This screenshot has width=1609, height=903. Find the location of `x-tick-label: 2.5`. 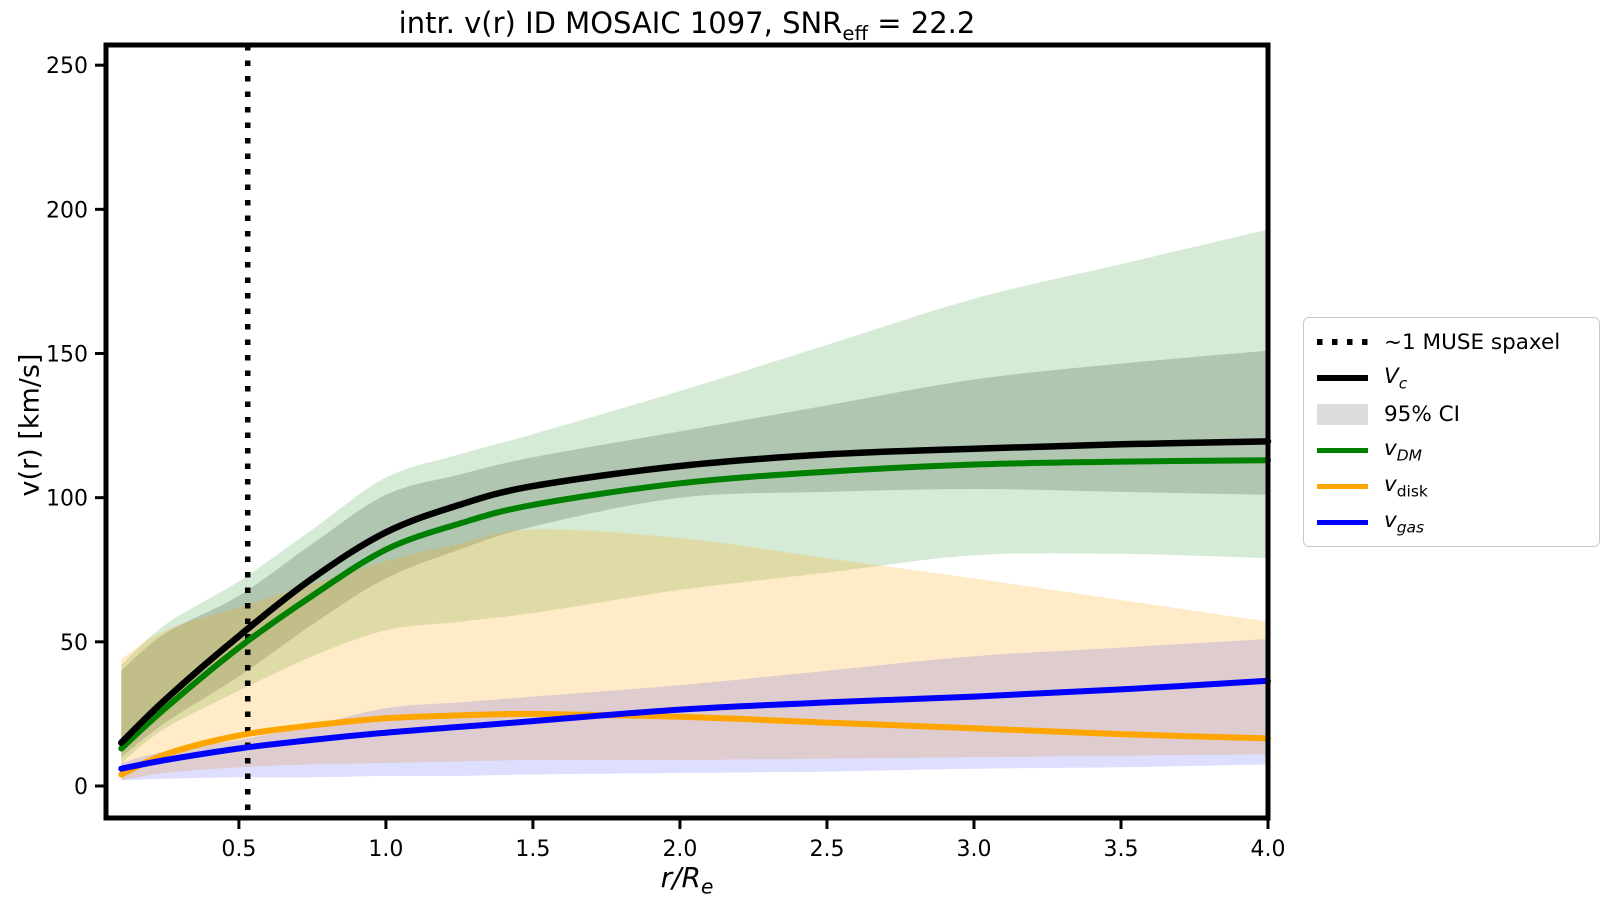

x-tick-label: 2.5 is located at coordinates (826, 849).